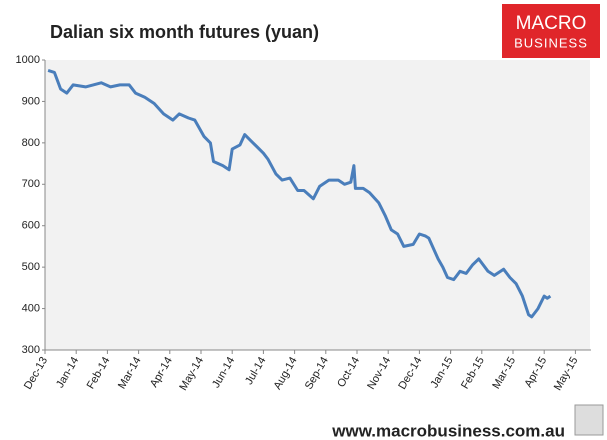 This screenshot has height=440, width=607. Describe the element at coordinates (31, 308) in the screenshot. I see `y-tick-label: 400` at that location.